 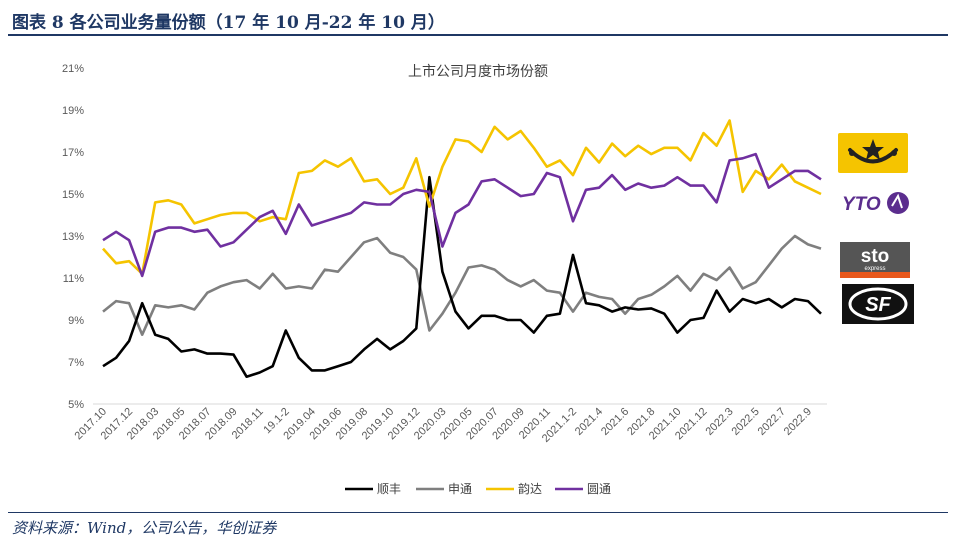 I want to click on sf-logo: SF, so click(x=878, y=304).